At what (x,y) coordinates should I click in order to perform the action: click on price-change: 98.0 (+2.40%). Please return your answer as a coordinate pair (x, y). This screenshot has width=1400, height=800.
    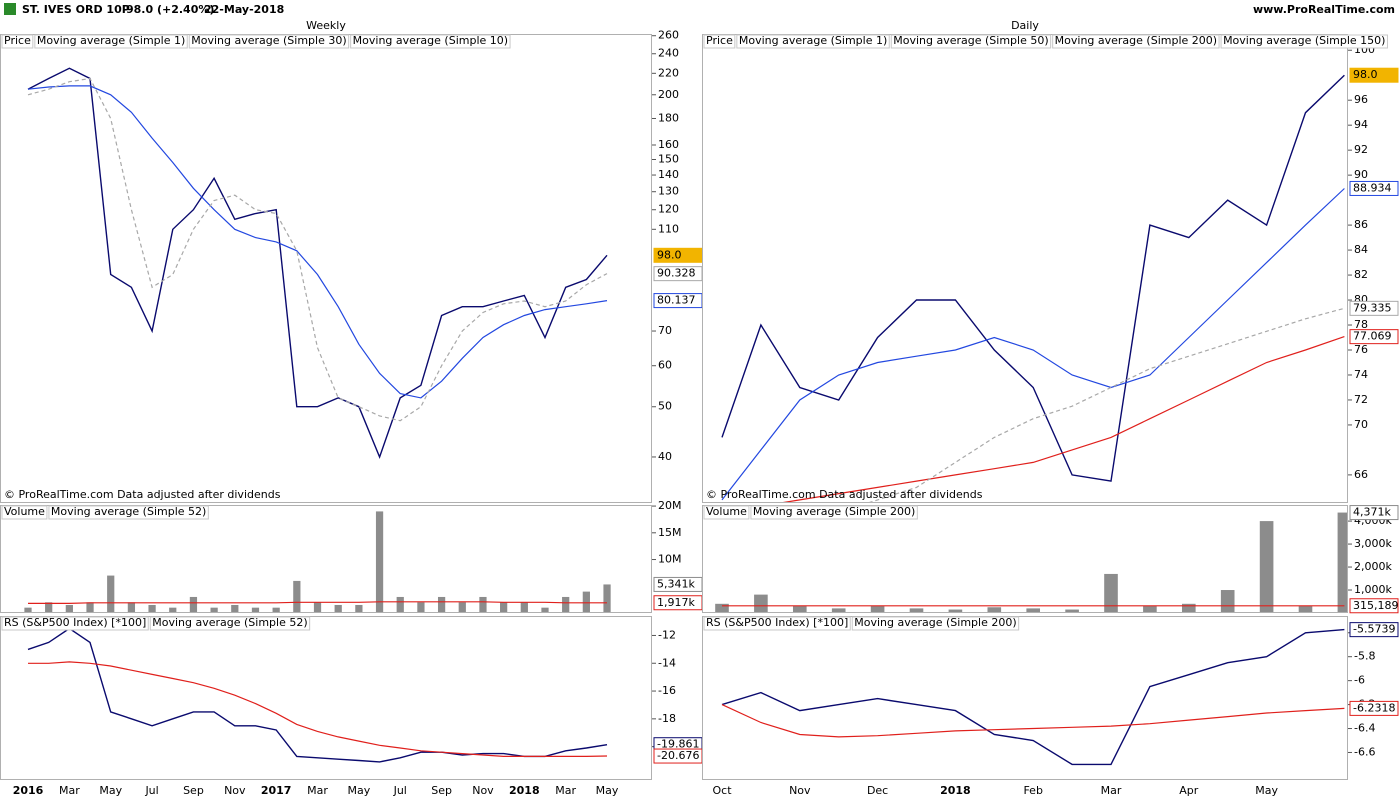
    Looking at the image, I should click on (170, 9).